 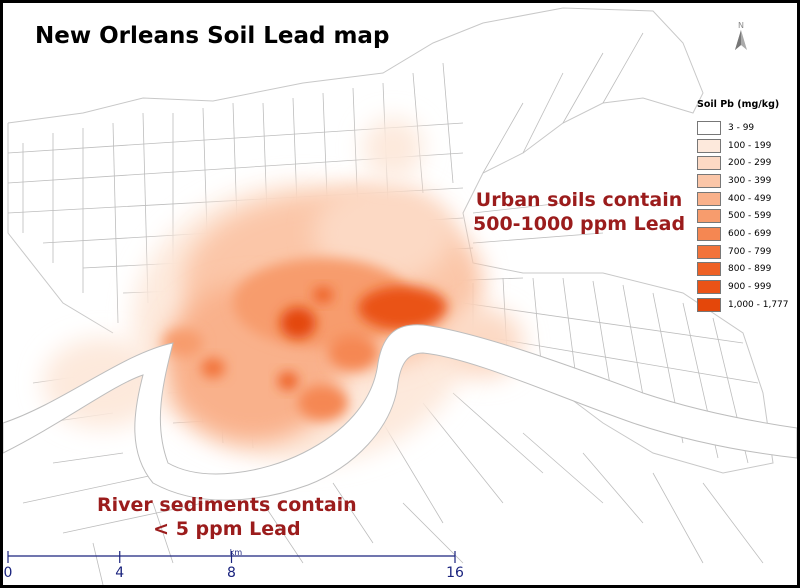 I want to click on legend-item: 900 - 999, so click(x=747, y=287).